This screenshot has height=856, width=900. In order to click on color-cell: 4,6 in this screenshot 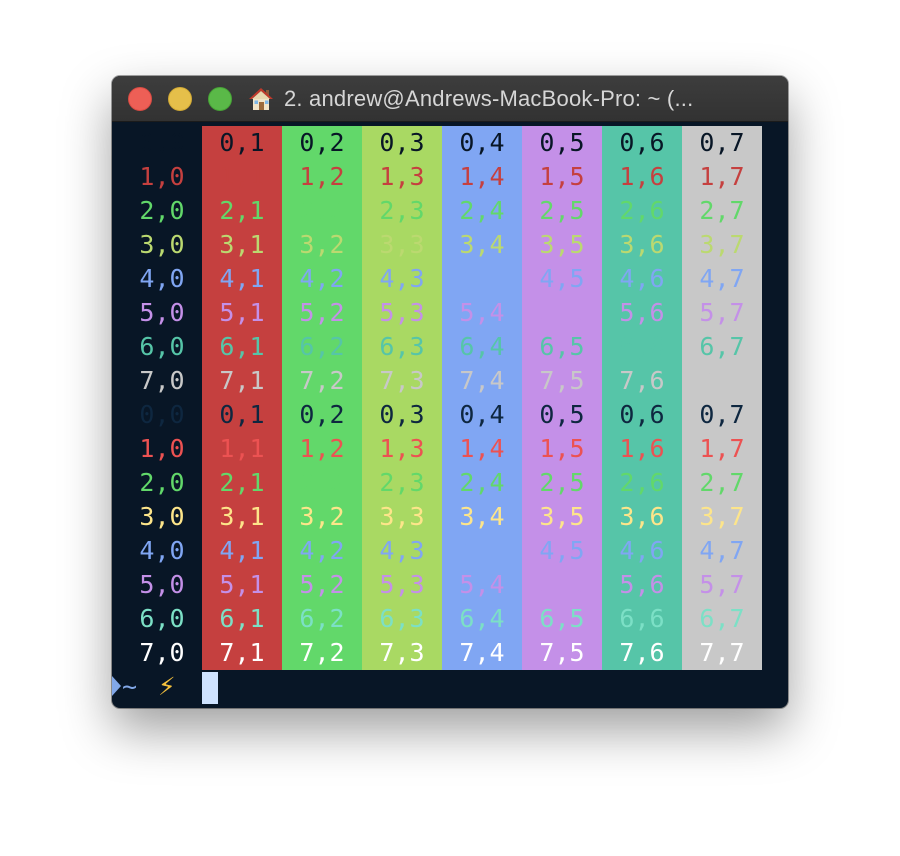, I will do `click(642, 551)`.